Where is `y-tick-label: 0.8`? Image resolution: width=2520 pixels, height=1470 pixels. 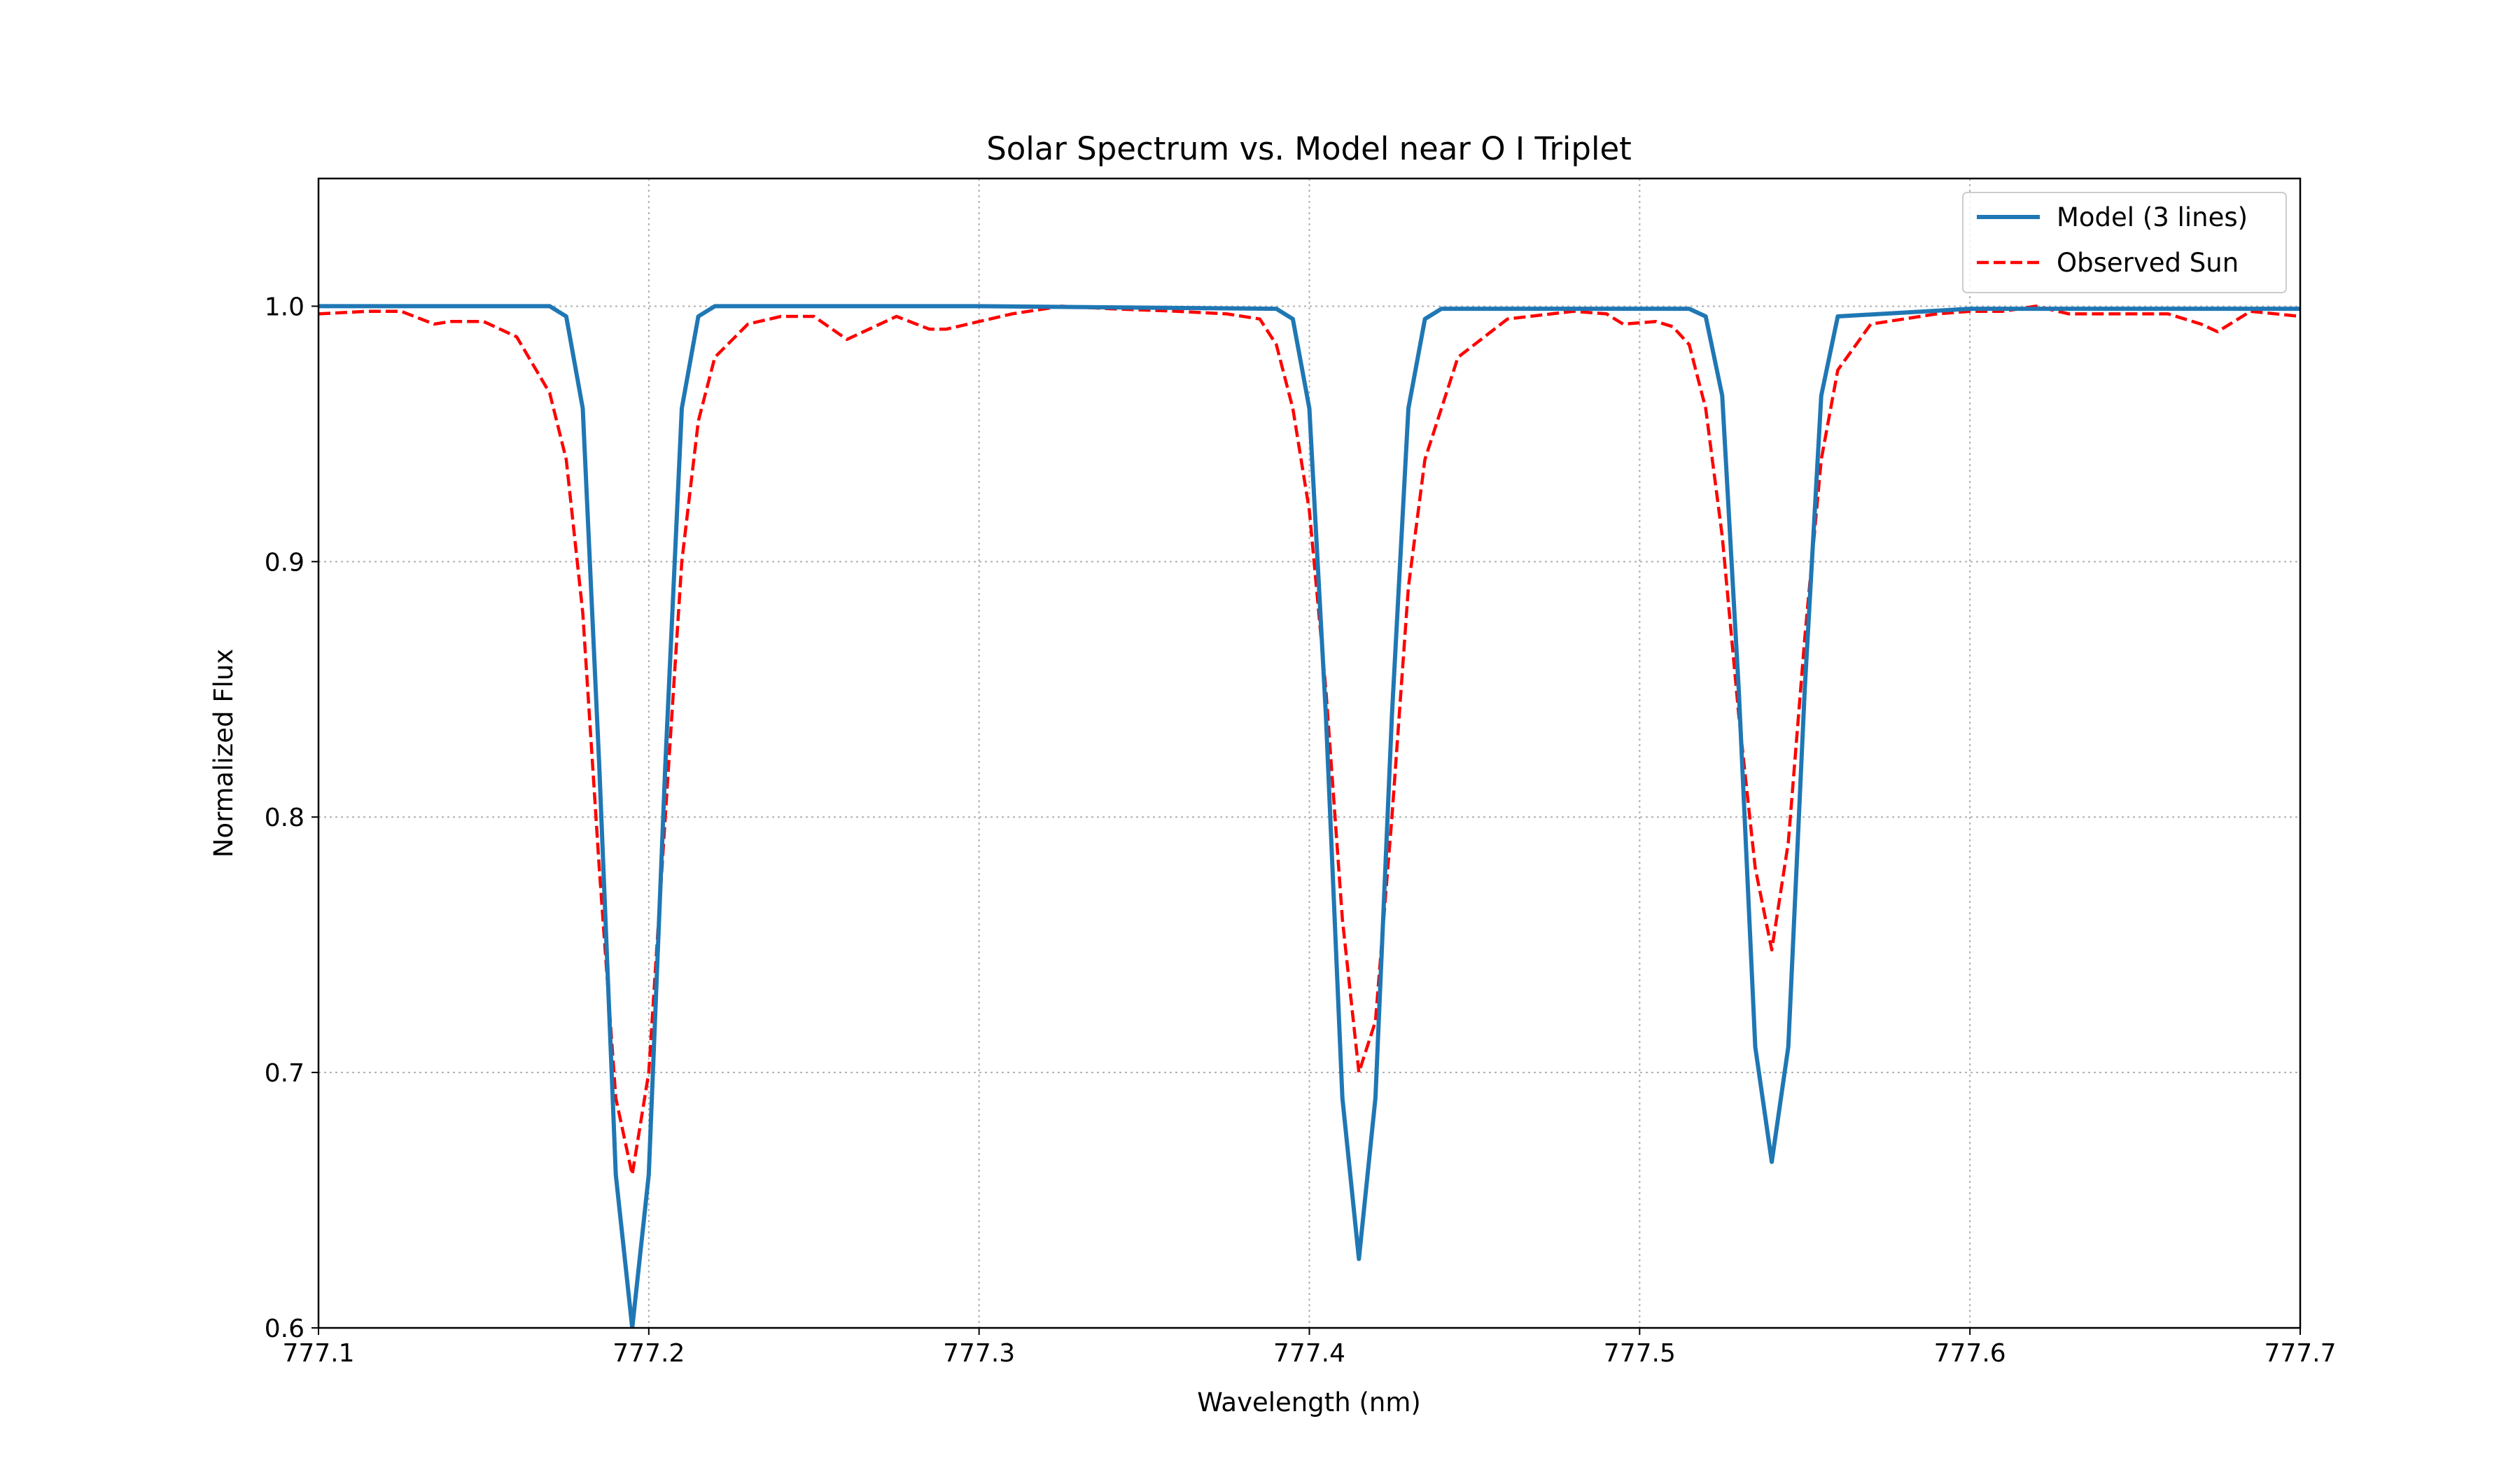
y-tick-label: 0.8 is located at coordinates (284, 818).